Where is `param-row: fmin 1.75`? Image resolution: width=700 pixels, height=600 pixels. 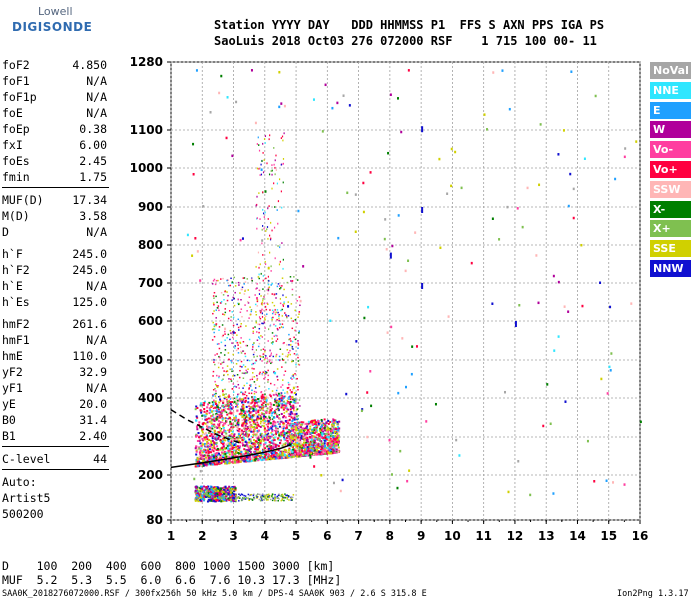
param-row: fmin 1.75 is located at coordinates (54, 177).